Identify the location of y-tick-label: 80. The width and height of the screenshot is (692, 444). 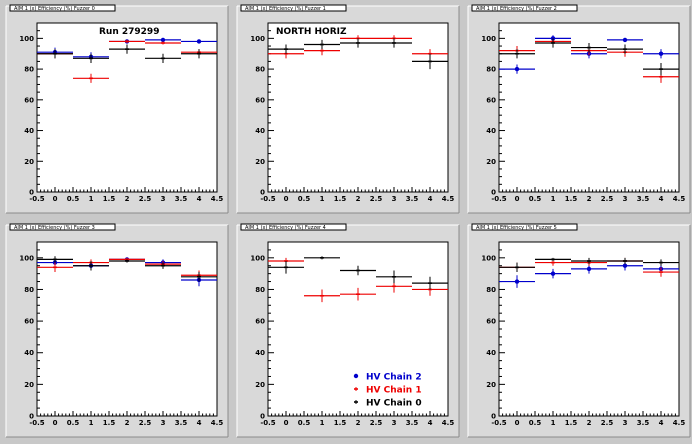
(260, 290).